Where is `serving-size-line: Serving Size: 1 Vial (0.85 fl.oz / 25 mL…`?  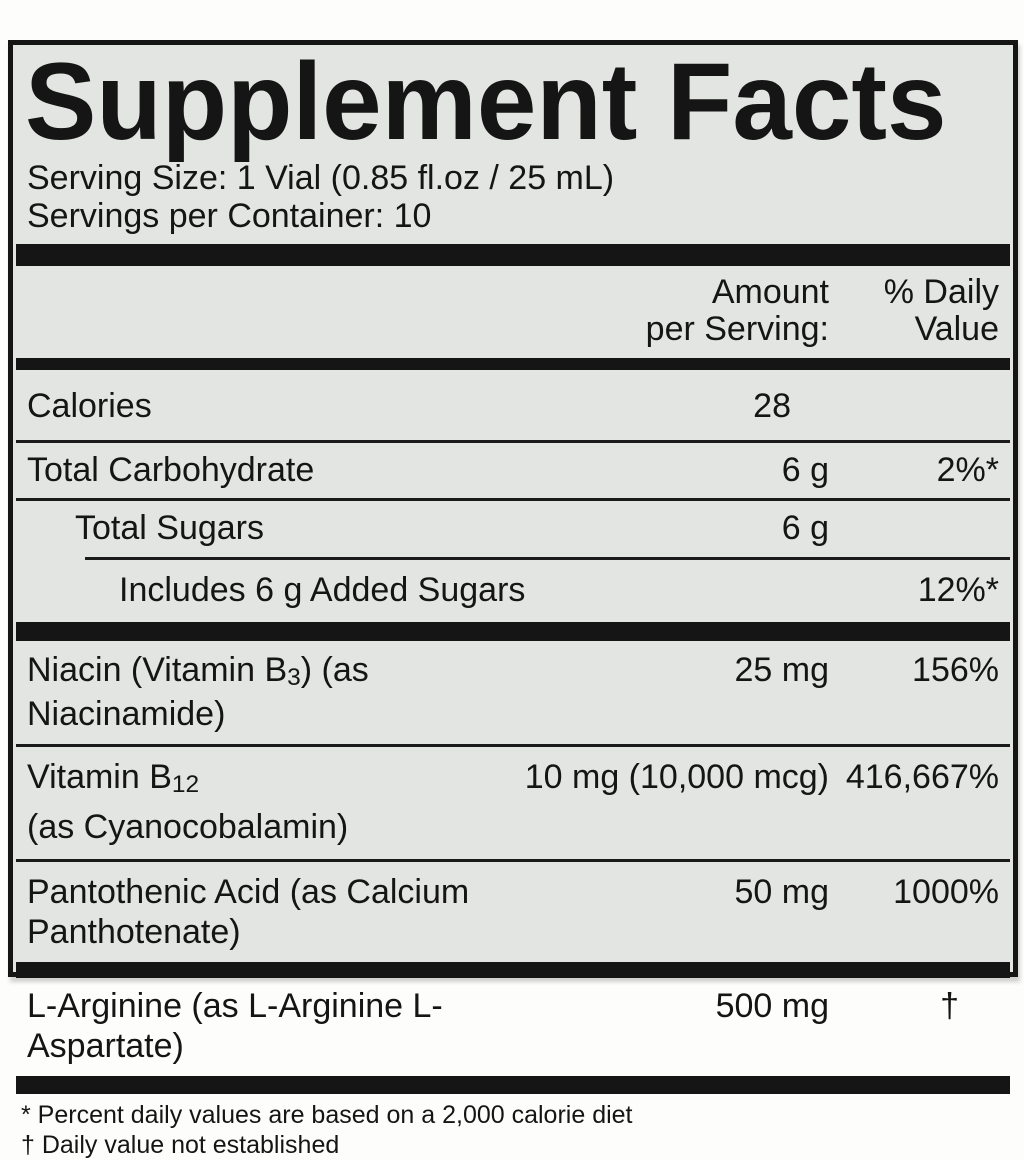 serving-size-line: Serving Size: 1 Vial (0.85 fl.oz / 25 mL… is located at coordinates (321, 177).